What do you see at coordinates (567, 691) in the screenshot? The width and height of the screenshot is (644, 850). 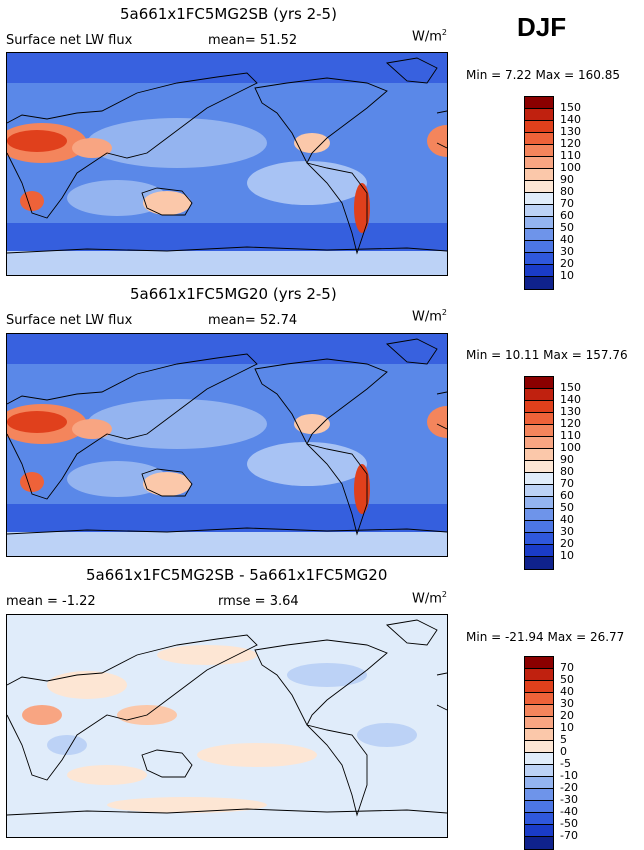 I see `panel3-colorbar-label: 40` at bounding box center [567, 691].